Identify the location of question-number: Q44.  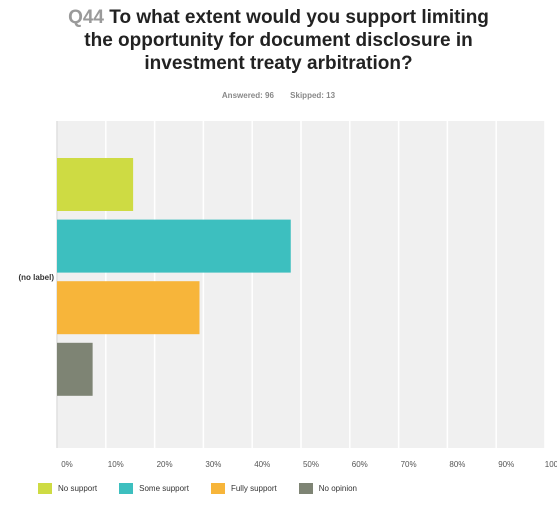
(86, 17).